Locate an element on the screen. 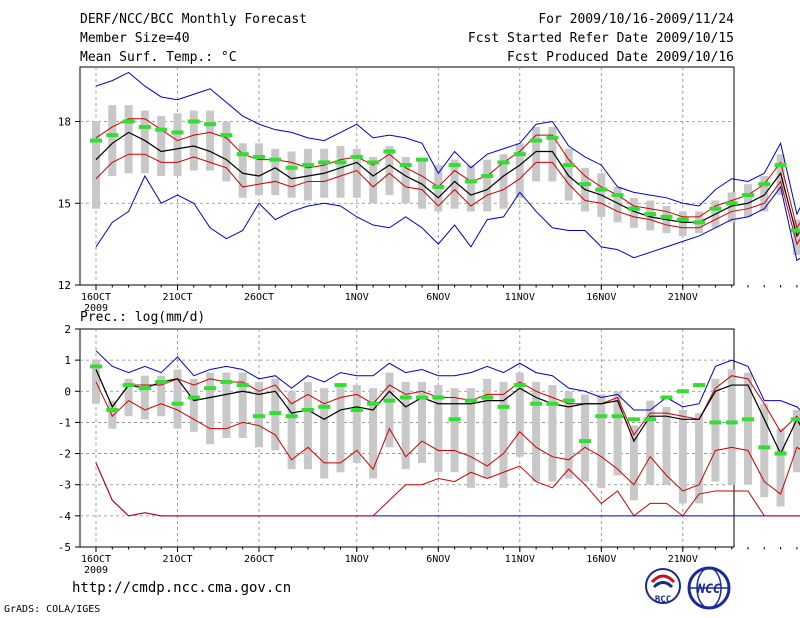  y-tick-label: -2 is located at coordinates (64, 454).